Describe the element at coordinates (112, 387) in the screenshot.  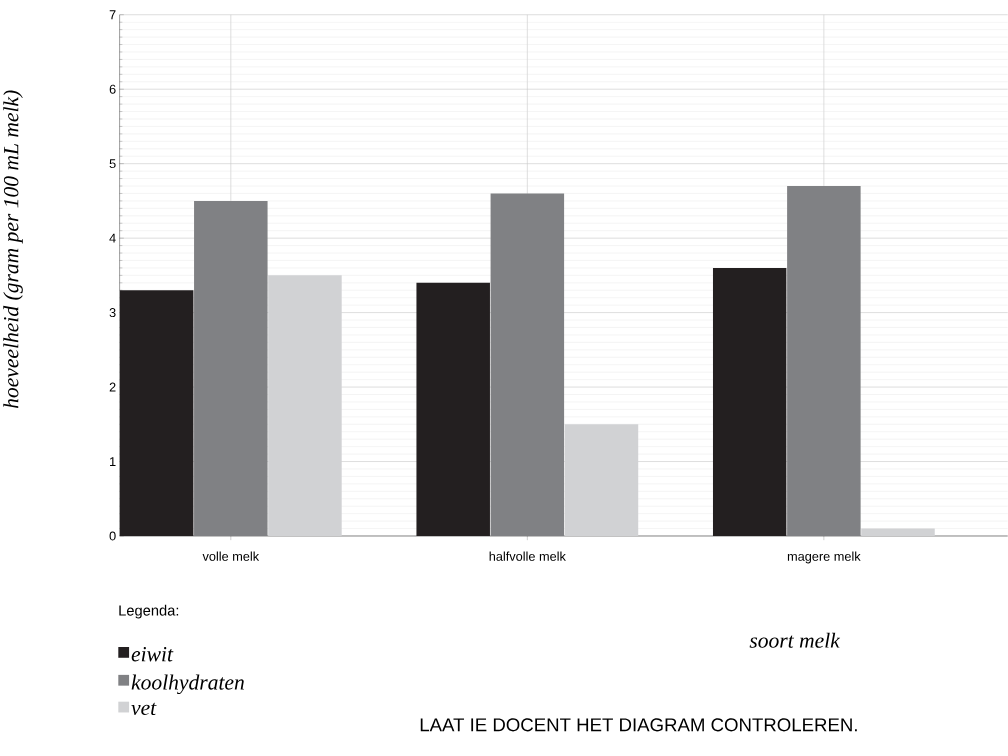
I see `y-tick-label: 2` at that location.